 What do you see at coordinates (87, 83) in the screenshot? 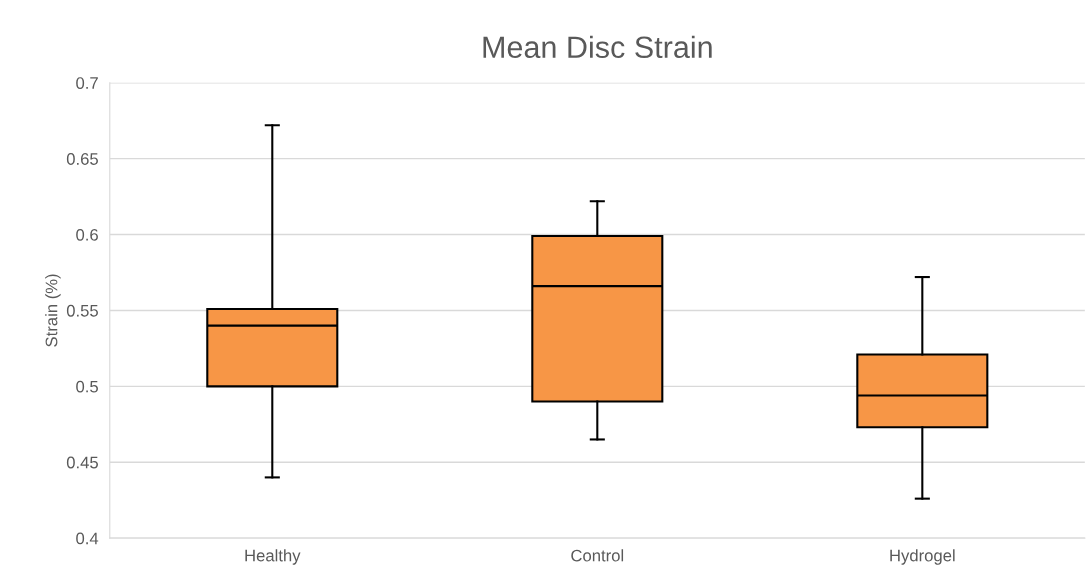
I see `y-tick-label: 0.7` at bounding box center [87, 83].